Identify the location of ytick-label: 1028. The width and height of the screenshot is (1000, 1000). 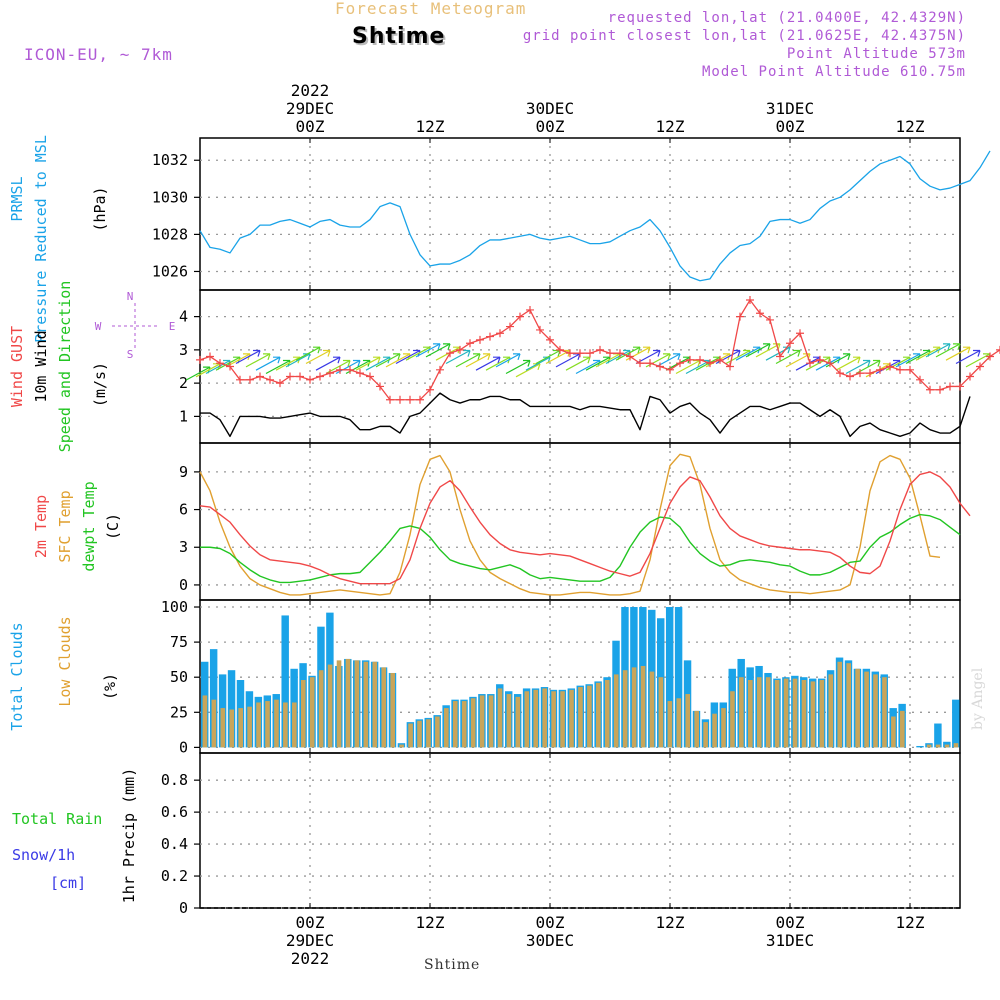
(170, 234).